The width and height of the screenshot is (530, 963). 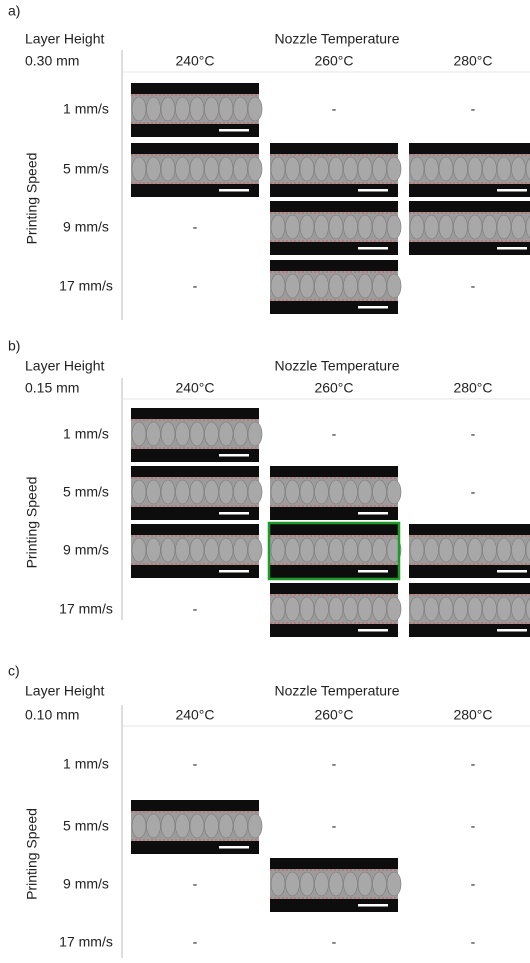 I want to click on speed-label: 17 mm/s, so click(x=86, y=942).